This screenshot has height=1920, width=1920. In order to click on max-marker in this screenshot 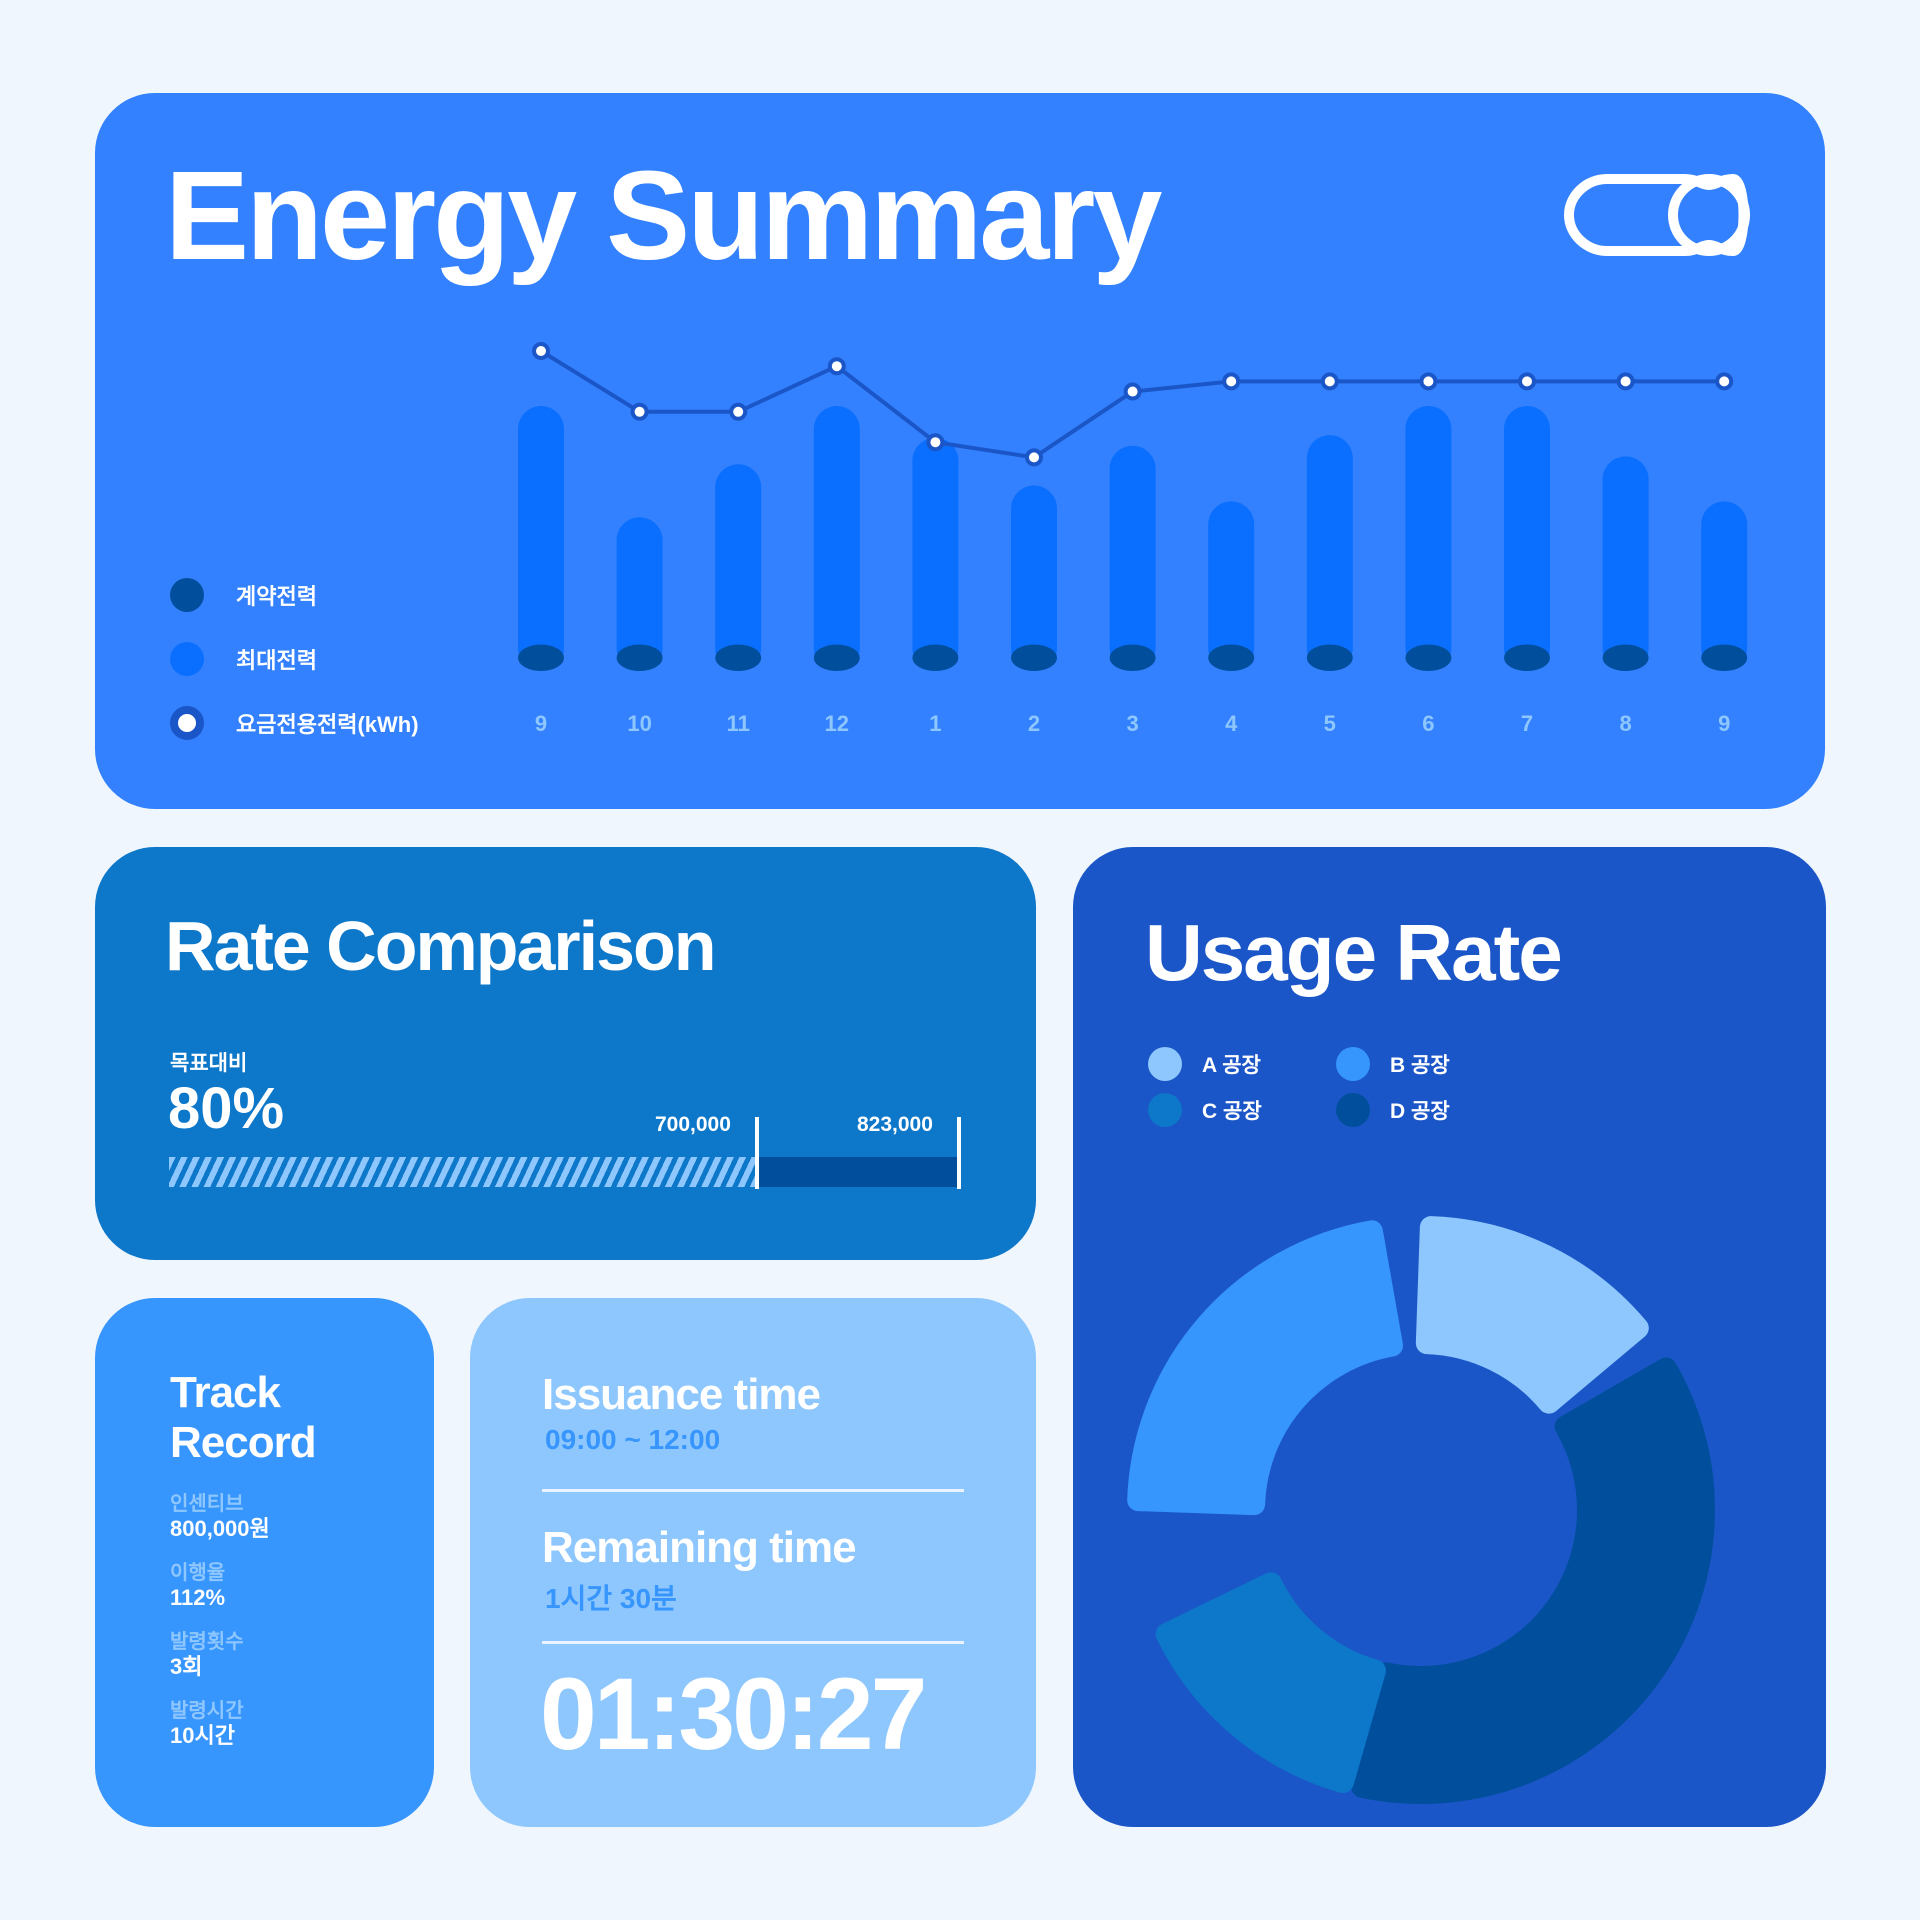, I will do `click(959, 1153)`.